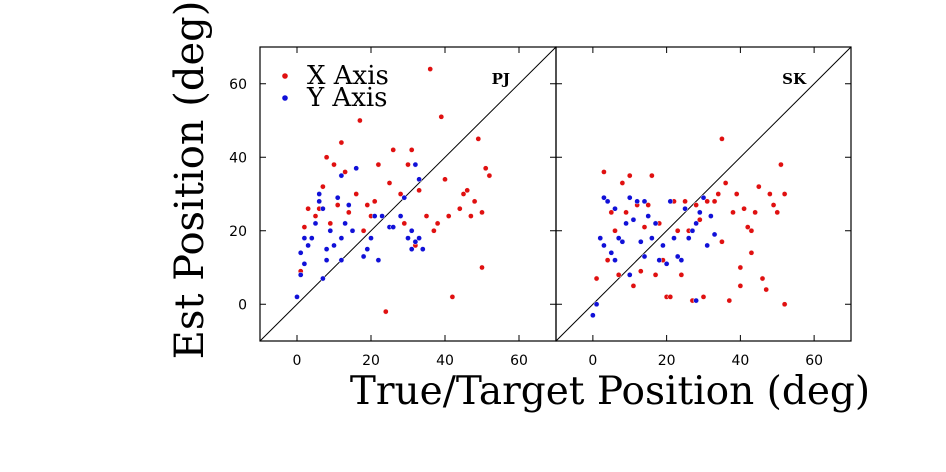 Image resolution: width=946 pixels, height=472 pixels. Describe the element at coordinates (667, 361) in the screenshot. I see `x-tick-label-sk-20: 20` at that location.